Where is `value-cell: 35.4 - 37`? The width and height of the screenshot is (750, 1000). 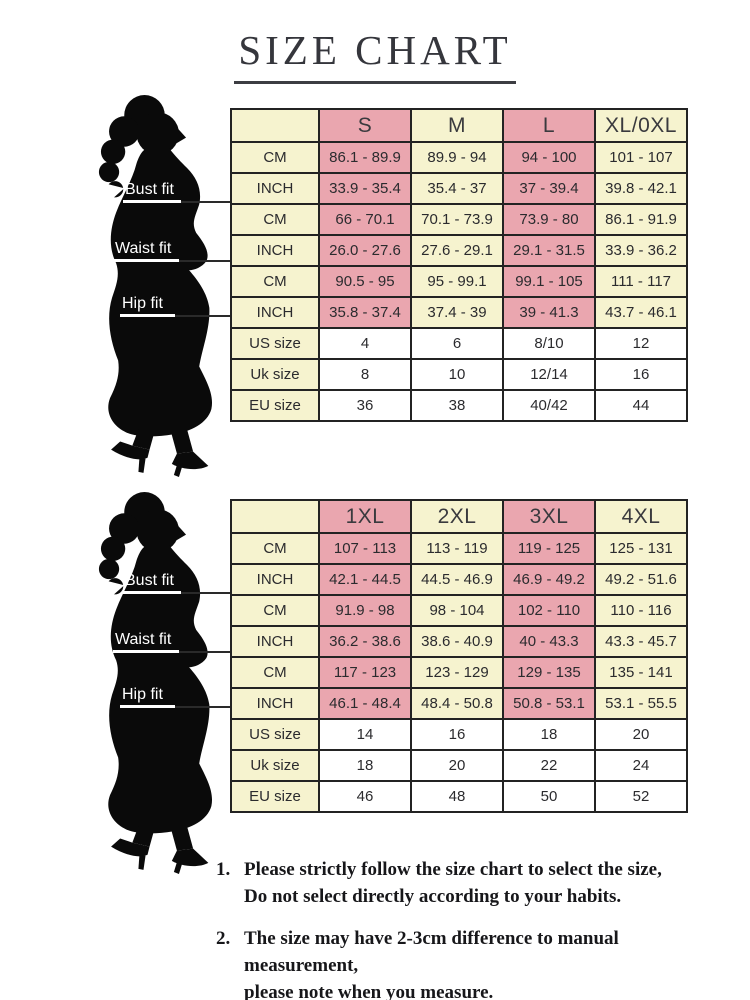
value-cell: 35.4 - 37 is located at coordinates (457, 188).